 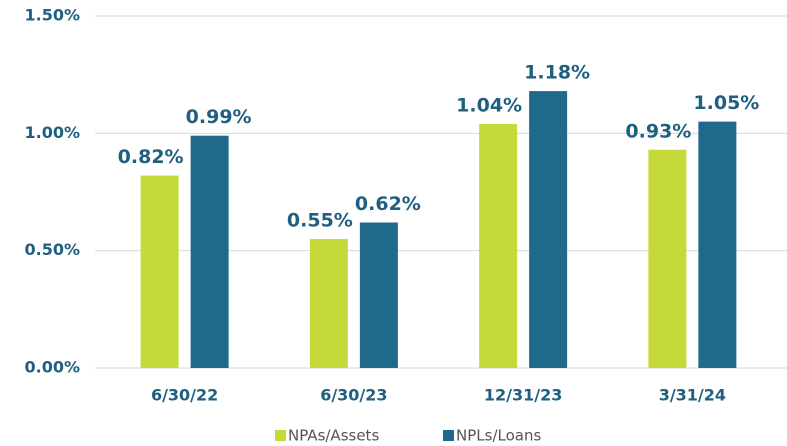 What do you see at coordinates (388, 204) in the screenshot?
I see `value-label: 0.62%` at bounding box center [388, 204].